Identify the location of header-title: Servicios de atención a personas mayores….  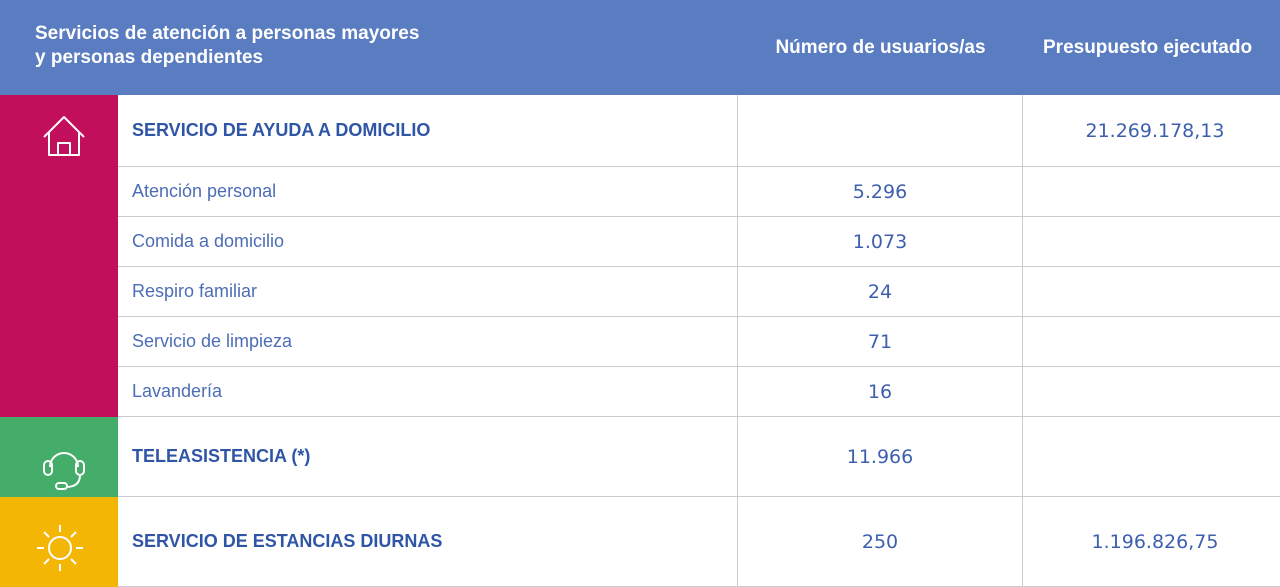
(227, 46).